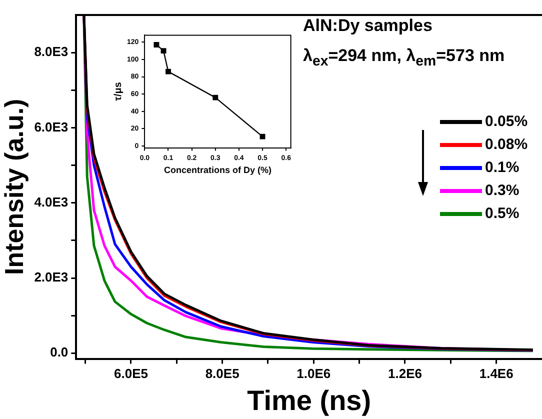 The image size is (542, 419). Describe the element at coordinates (309, 400) in the screenshot. I see `x-axis-title: Time (ns)` at that location.